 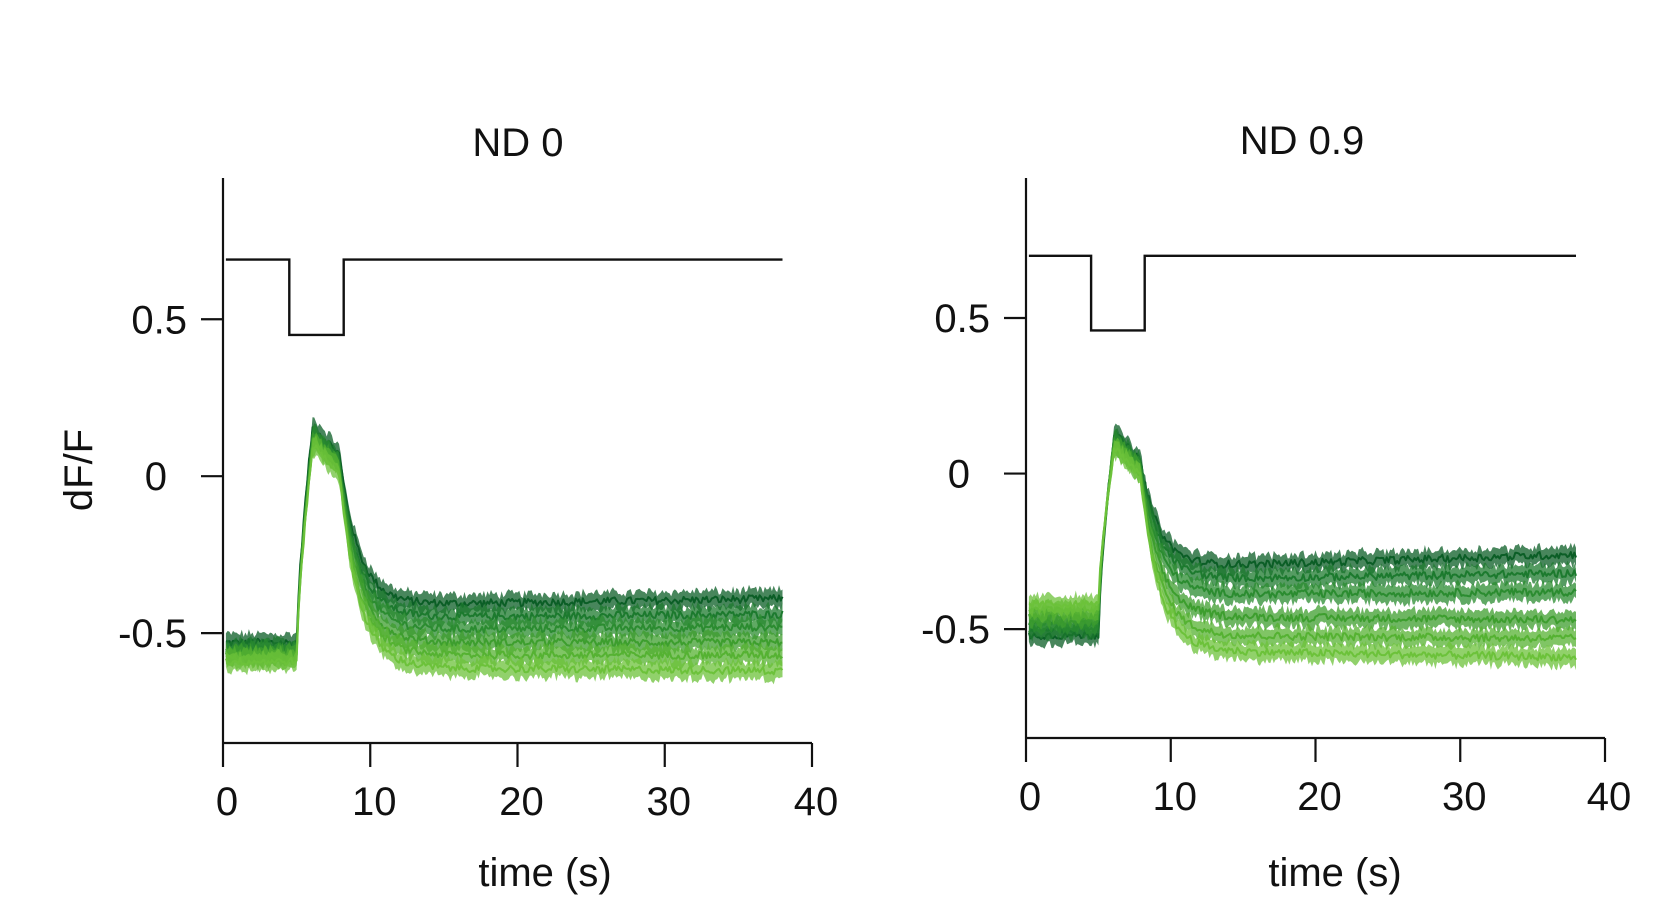 I want to click on chart-title: ND 0, so click(x=517, y=143).